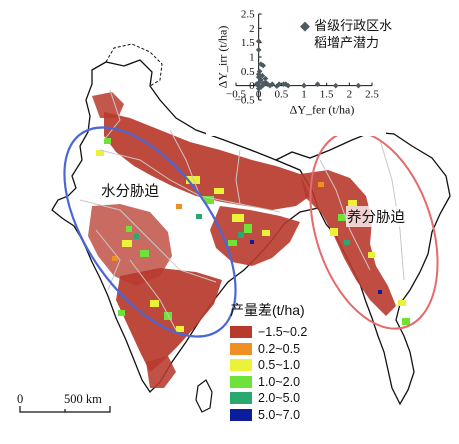  What do you see at coordinates (130, 190) in the screenshot?
I see `water-stress-label: 水分胁迫` at bounding box center [130, 190].